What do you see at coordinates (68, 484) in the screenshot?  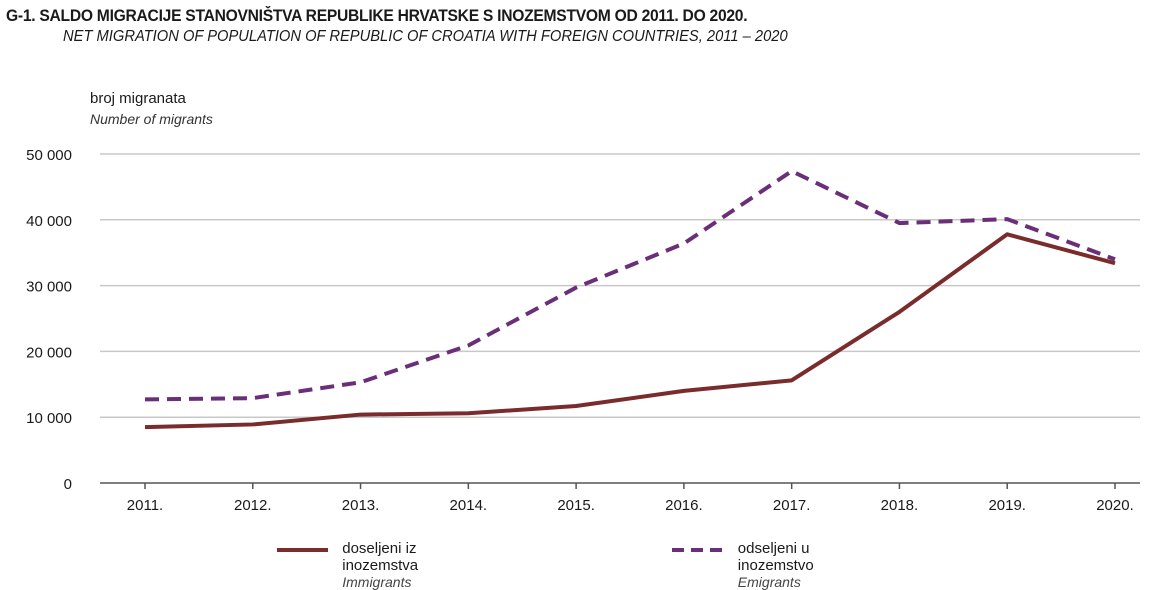 I see `y-tick-label: 0` at bounding box center [68, 484].